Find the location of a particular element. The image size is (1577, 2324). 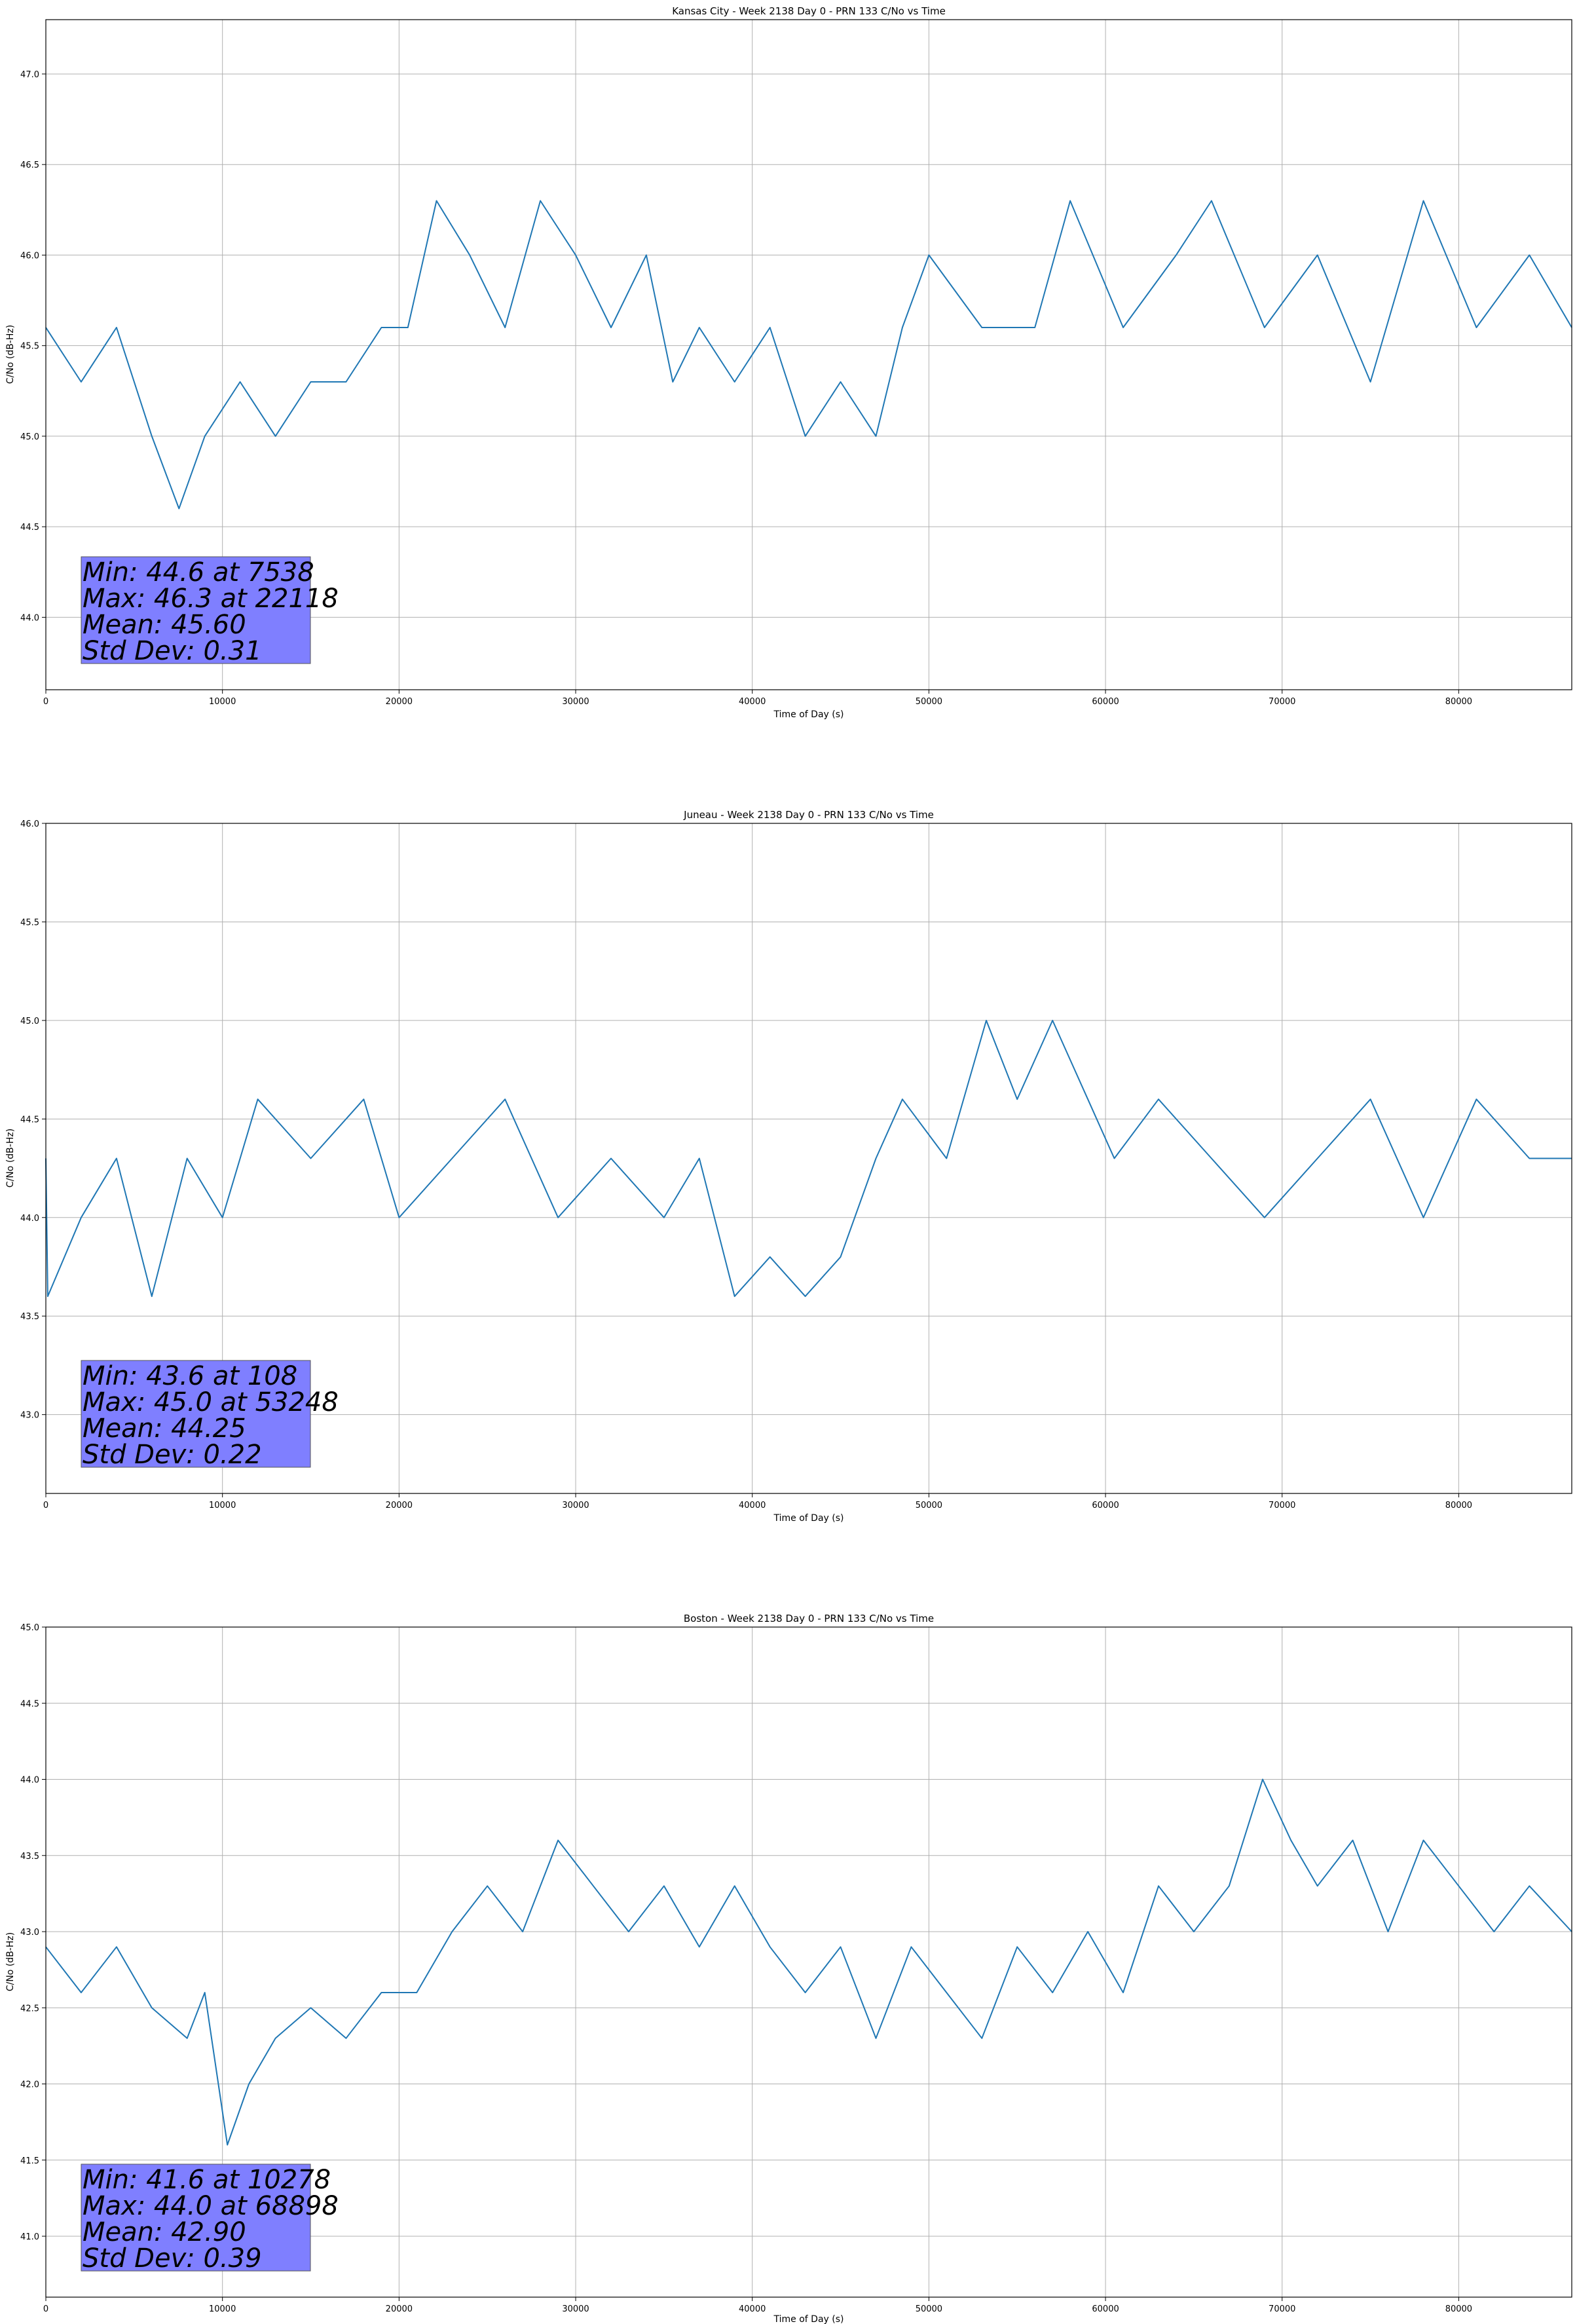

stat-max: Max: 44.0 at 68898 is located at coordinates (211, 2206).